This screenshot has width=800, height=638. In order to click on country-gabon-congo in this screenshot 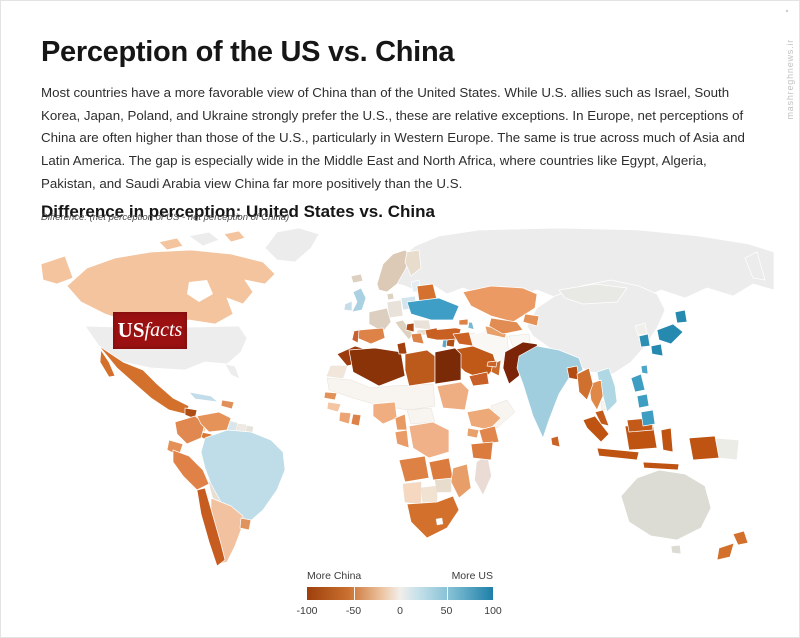, I will do `click(402, 439)`.